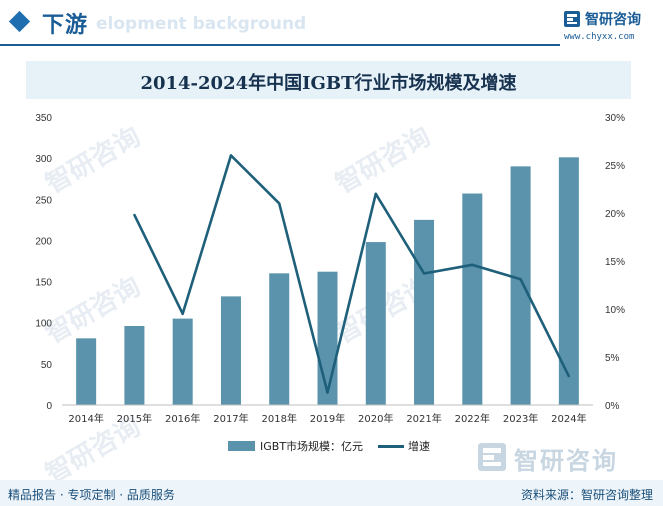 This screenshot has height=506, width=663. Describe the element at coordinates (49, 406) in the screenshot. I see `y-left-tick-label: 0` at that location.